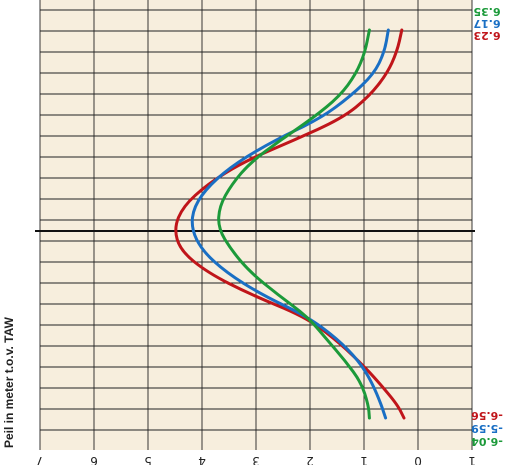 This screenshot has height=465, width=505. What do you see at coordinates (40, 459) in the screenshot?
I see `x-tick-label: 7` at bounding box center [40, 459].